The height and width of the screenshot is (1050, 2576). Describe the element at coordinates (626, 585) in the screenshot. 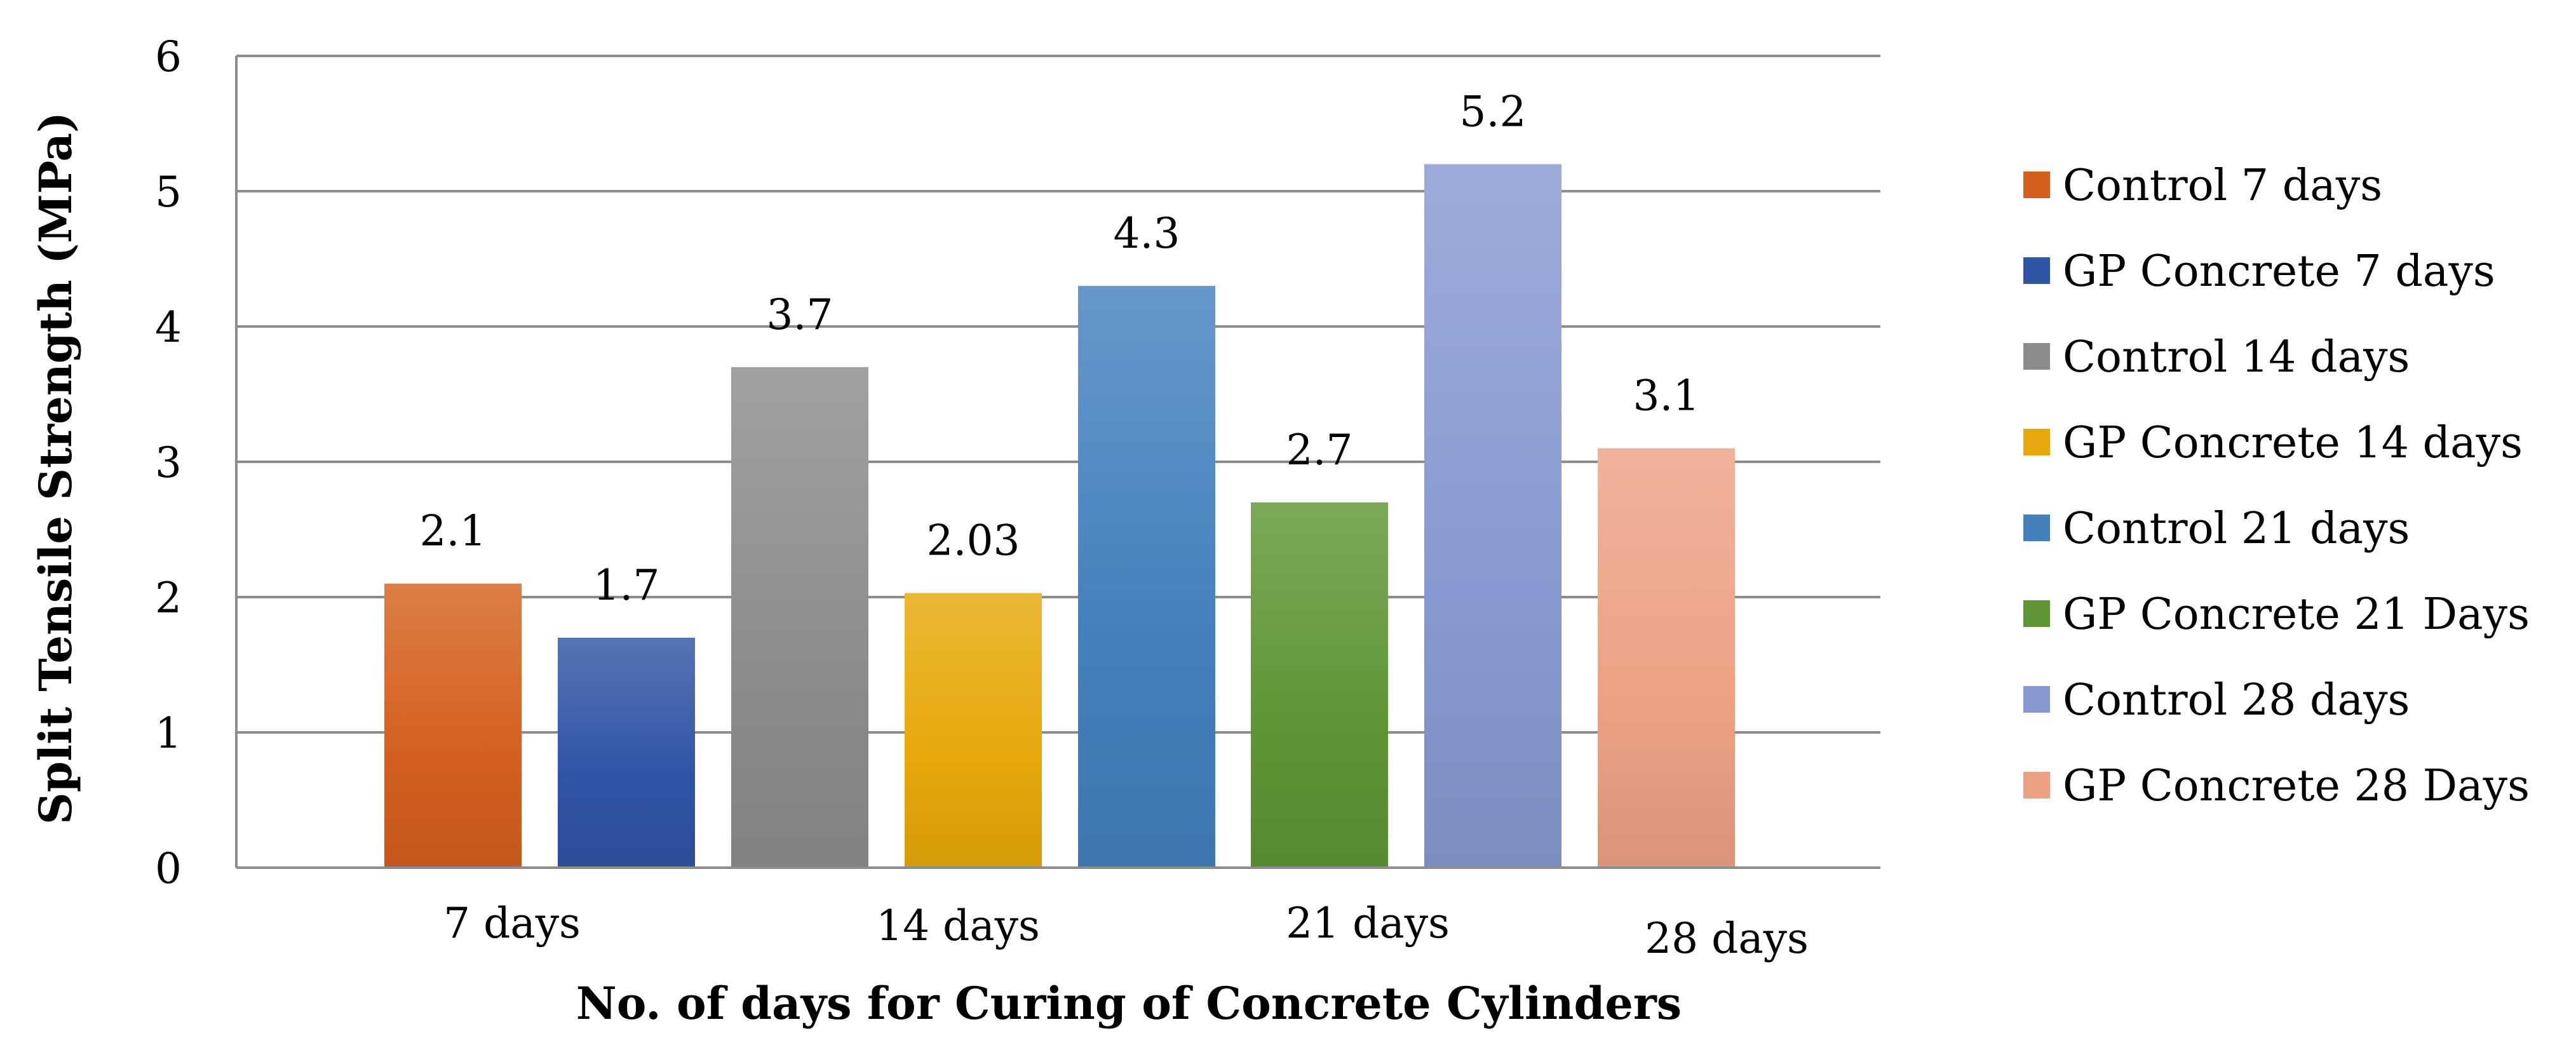

I see `data-label: 1.7` at that location.